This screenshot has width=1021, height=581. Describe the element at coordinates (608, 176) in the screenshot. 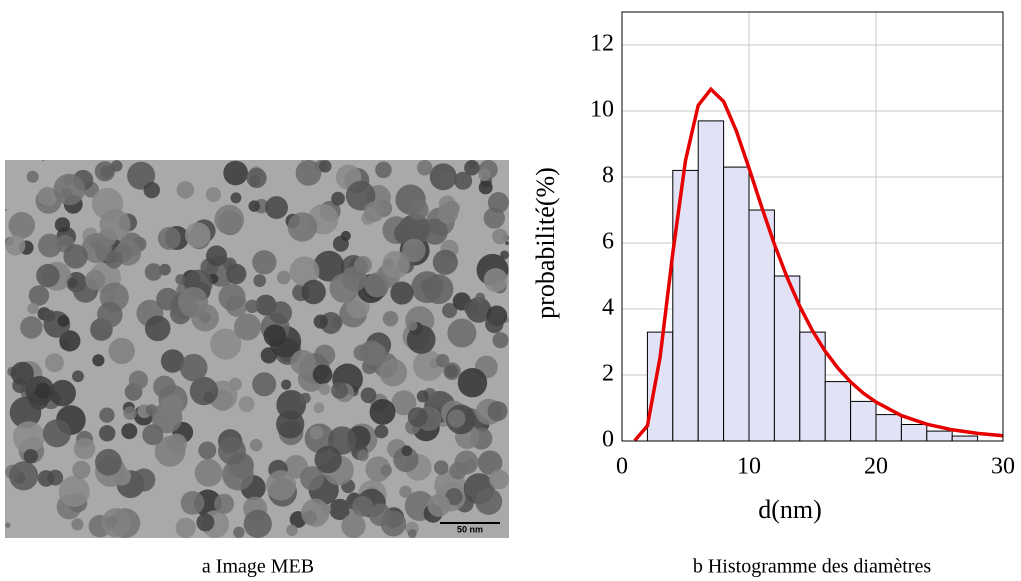

I see `y-tick-label: 8` at that location.